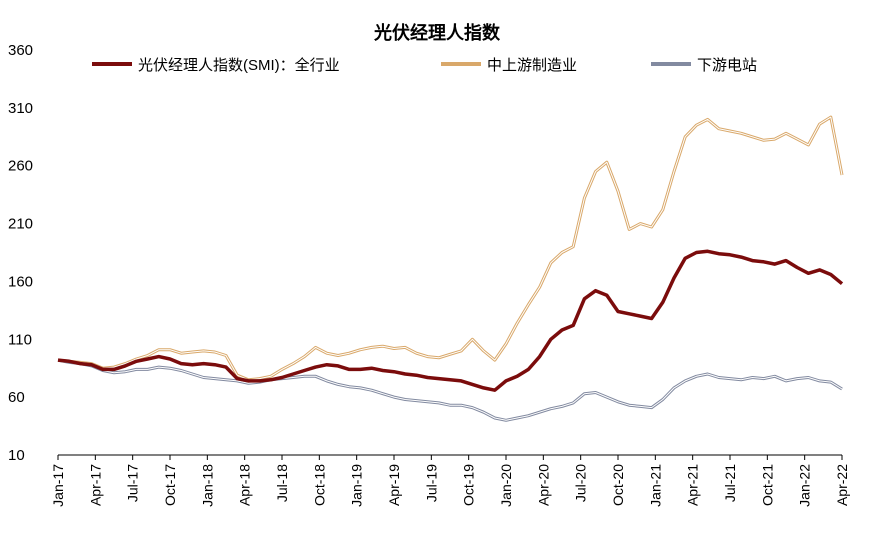  What do you see at coordinates (58, 485) in the screenshot?
I see `x-tick-label: Jan-17` at bounding box center [58, 485].